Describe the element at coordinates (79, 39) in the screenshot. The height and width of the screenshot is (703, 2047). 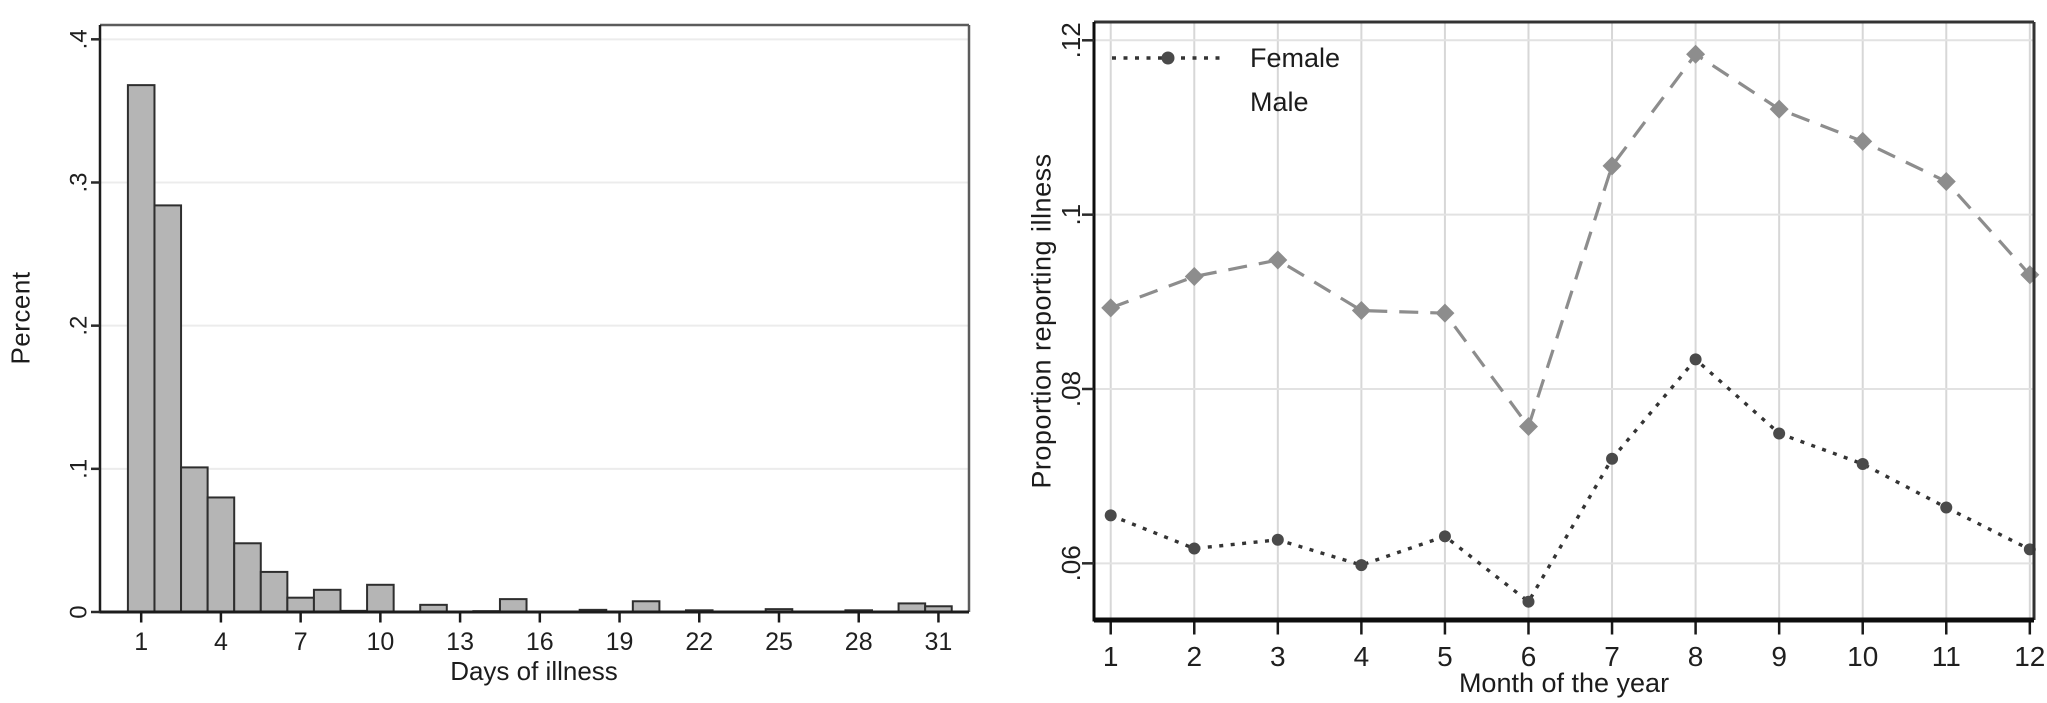
I see `y-tick-label: .4` at that location.